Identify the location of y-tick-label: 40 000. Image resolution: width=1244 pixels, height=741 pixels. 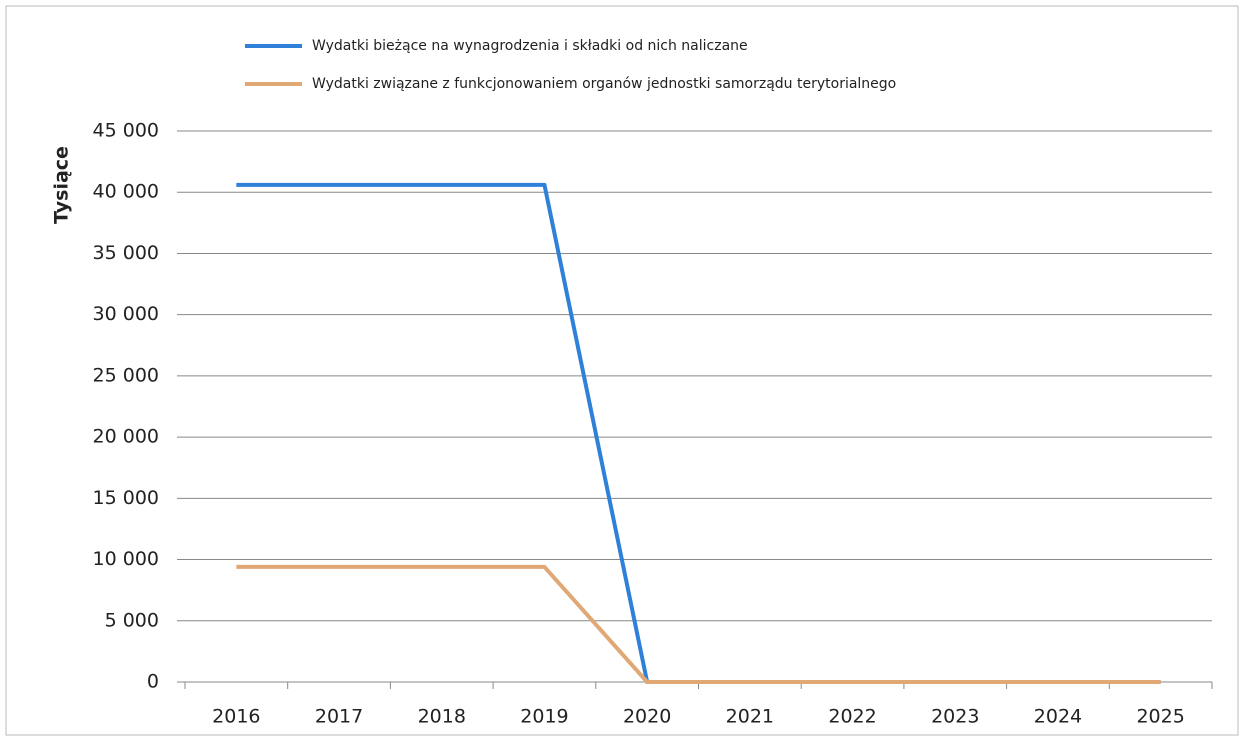
(126, 192).